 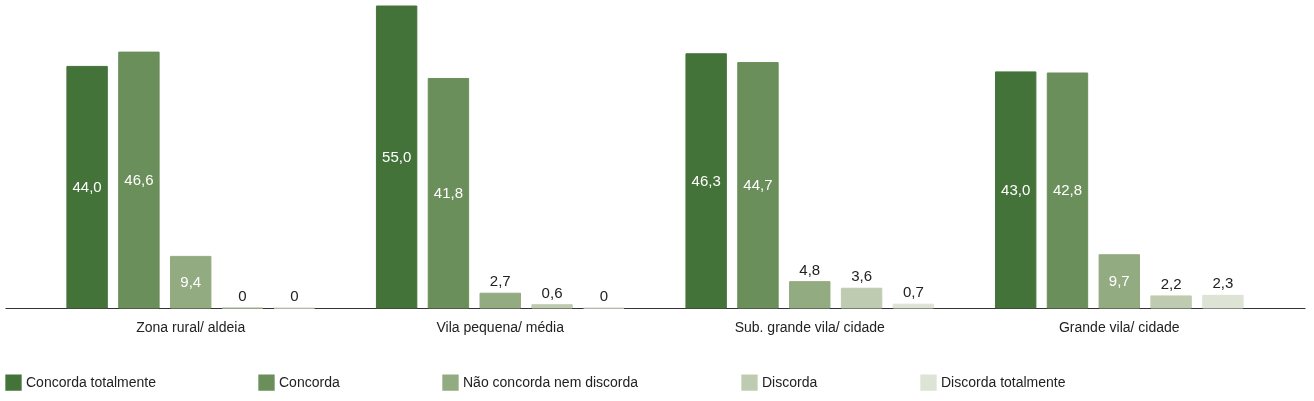 I want to click on data-label: 3,6, so click(x=861, y=276).